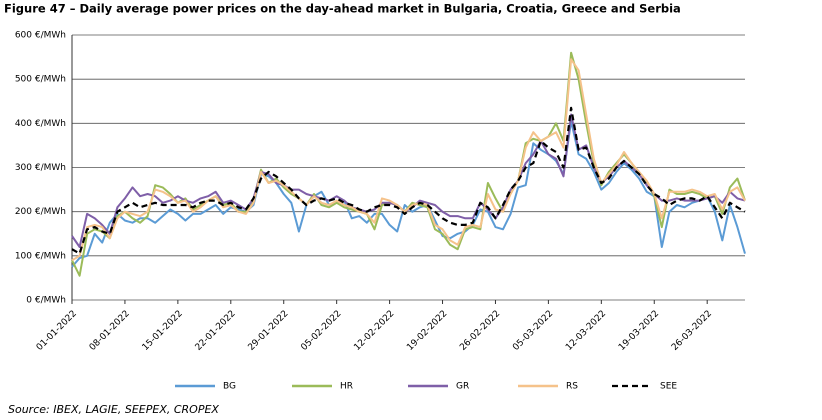  I want to click on source-note: Source: IBEX, LAGIE, SEEPEX, CROPEX, so click(113, 409).